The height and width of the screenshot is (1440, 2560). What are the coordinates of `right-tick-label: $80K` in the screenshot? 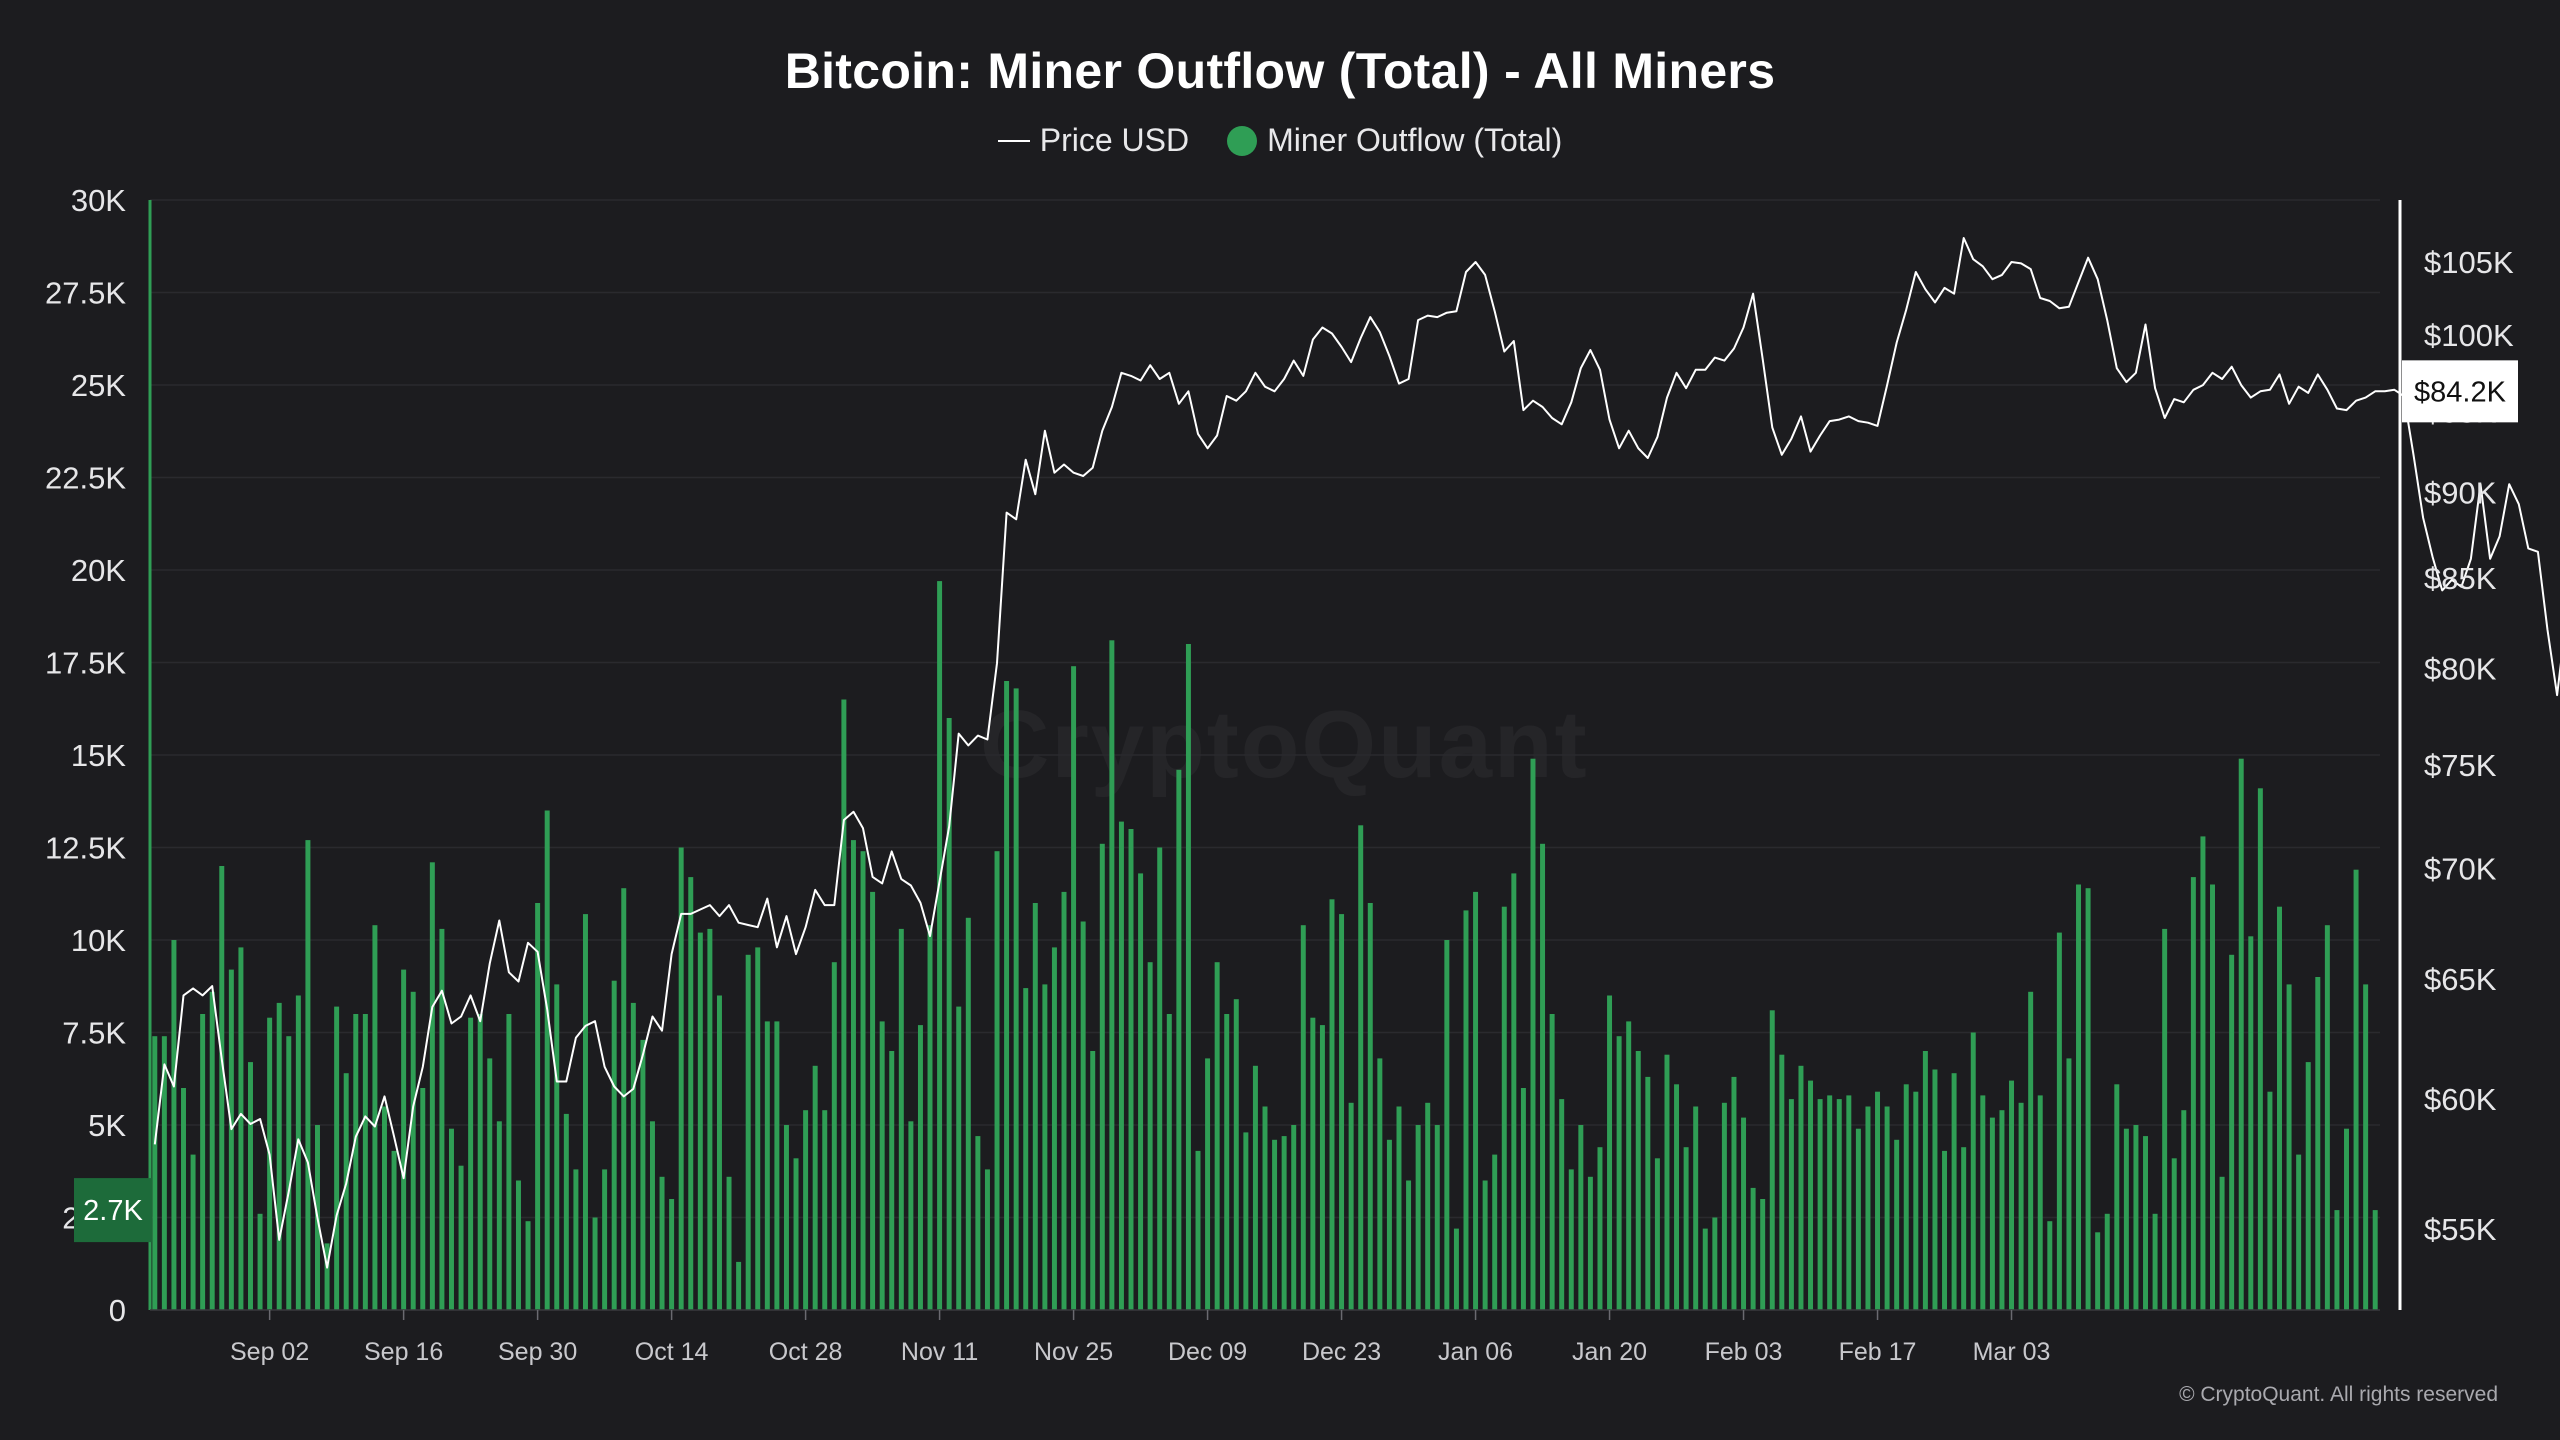 It's located at (2460, 669).